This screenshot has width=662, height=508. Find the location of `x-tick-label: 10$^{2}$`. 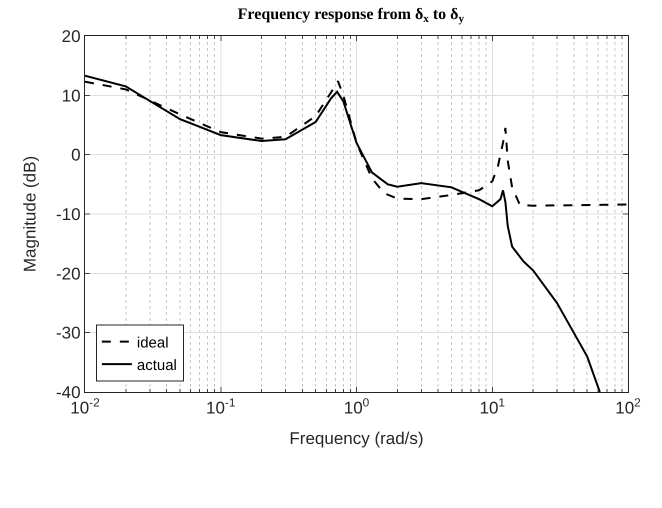

x-tick-label: 10$^{2}$ is located at coordinates (628, 406).